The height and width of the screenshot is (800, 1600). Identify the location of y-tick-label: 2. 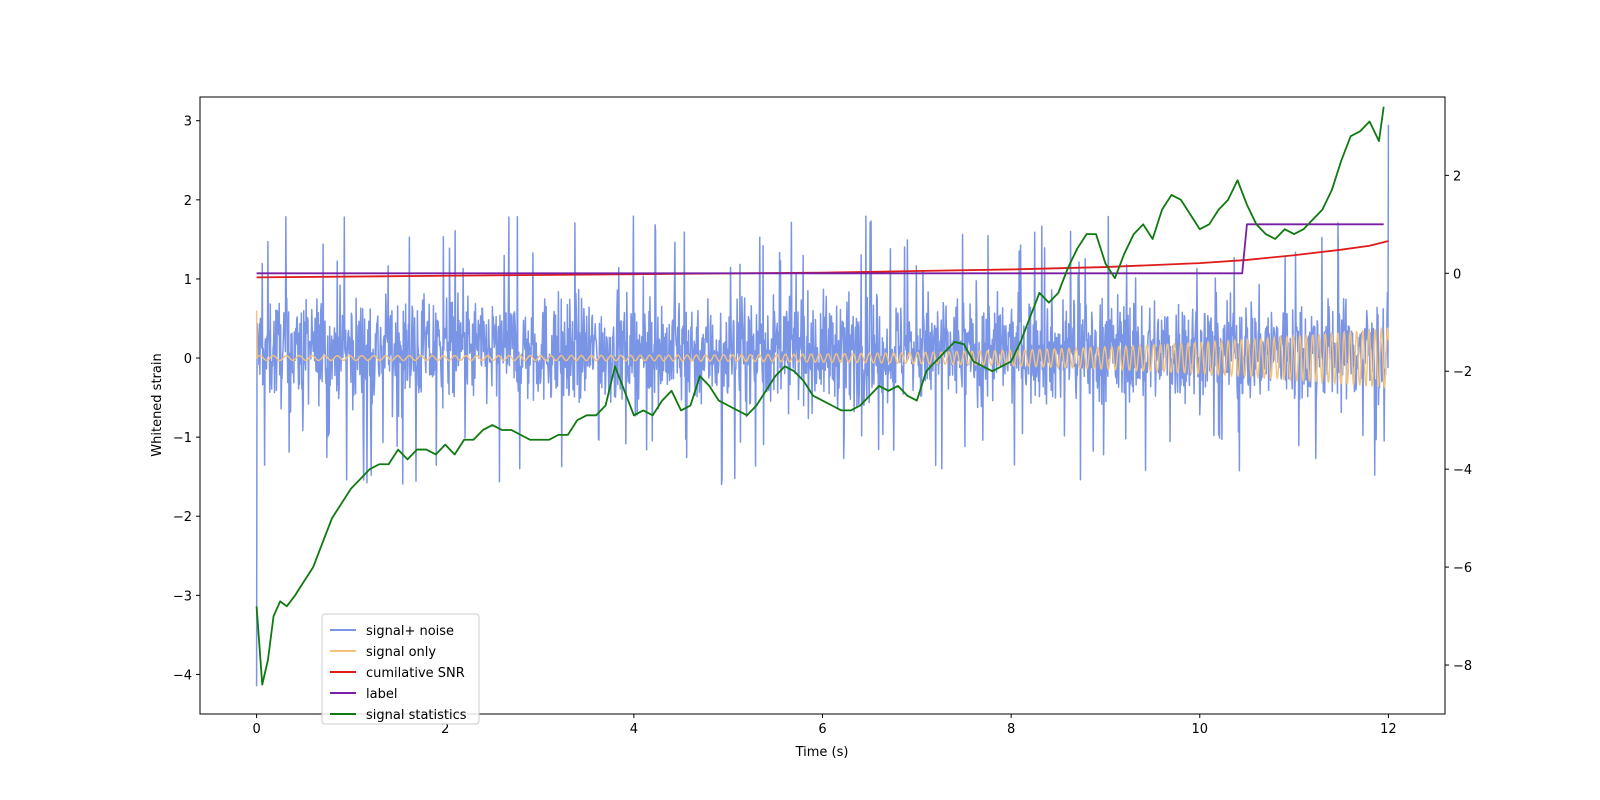
(188, 201).